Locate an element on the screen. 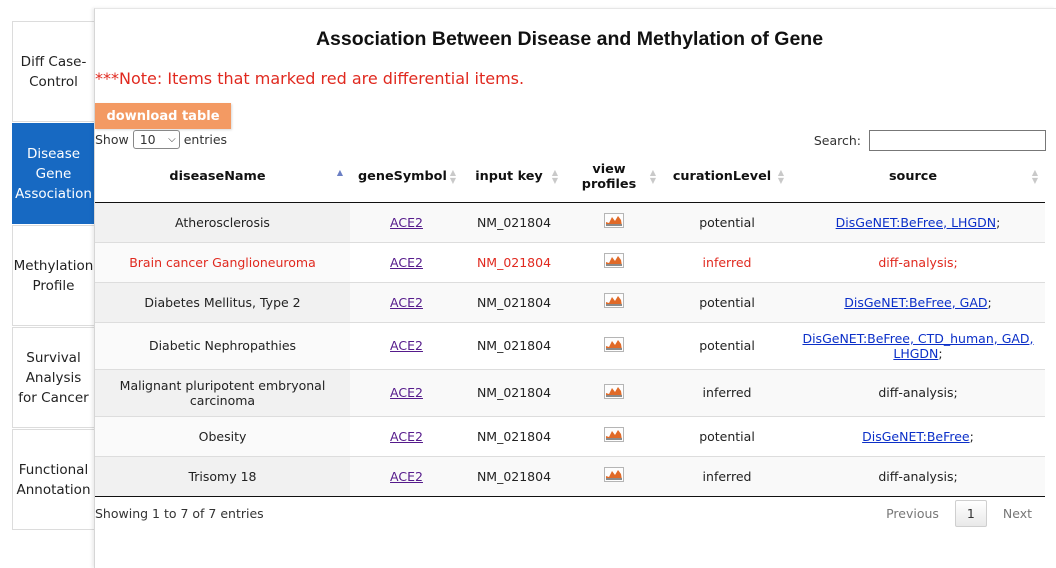 The width and height of the screenshot is (1056, 568). source-link: DisGeNET:BeFree, LHGDN is located at coordinates (916, 222).